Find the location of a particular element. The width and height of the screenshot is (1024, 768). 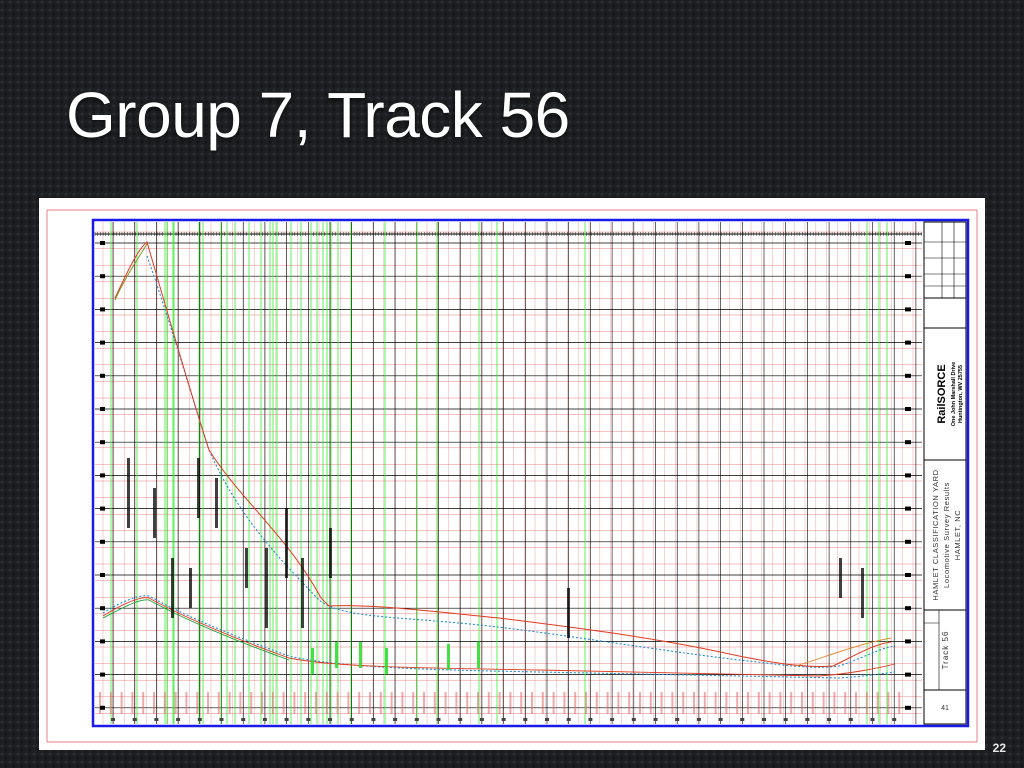

revision-table is located at coordinates (945, 260).